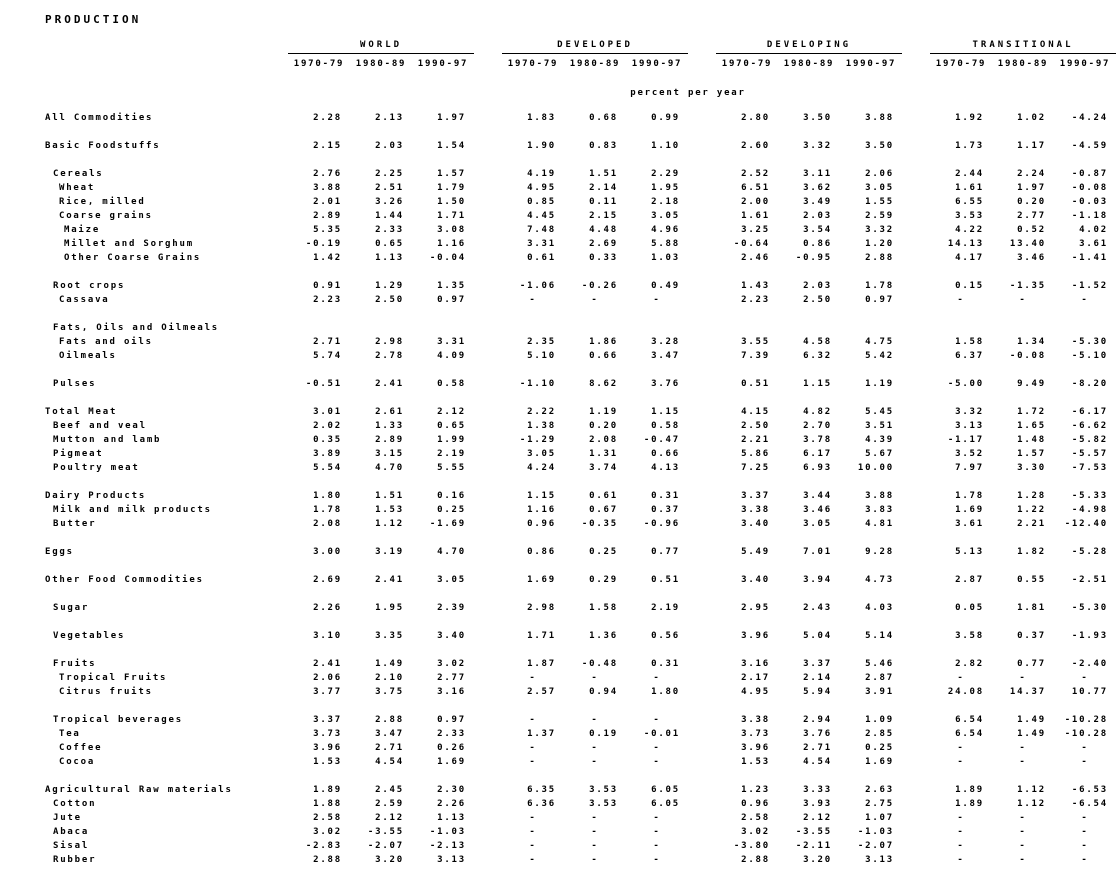  I want to click on value-cell: 3.54, so click(817, 230).